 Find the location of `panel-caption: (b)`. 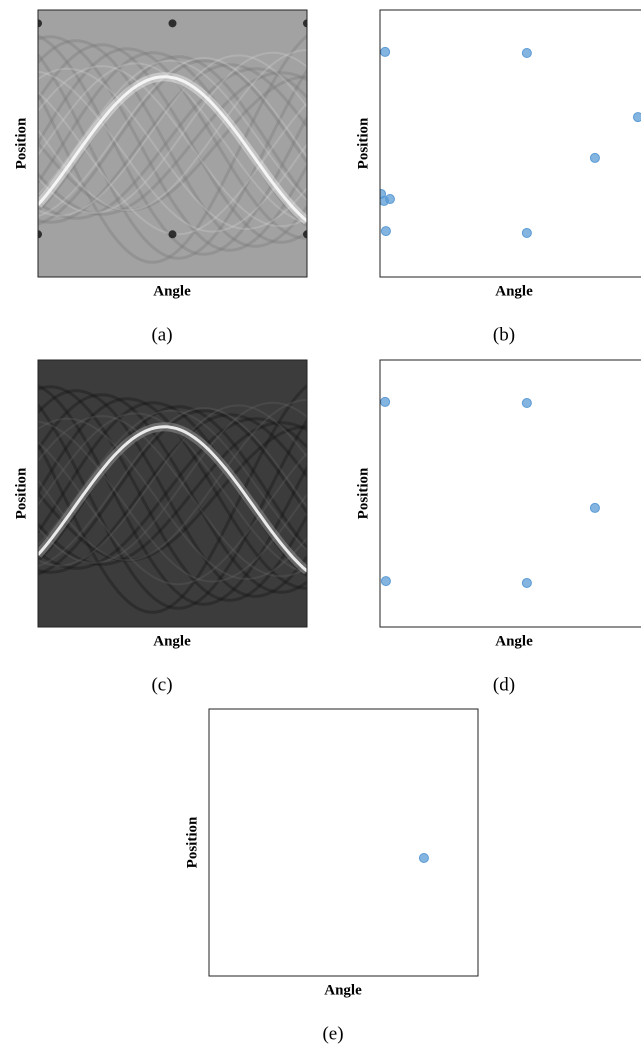

panel-caption: (b) is located at coordinates (504, 334).